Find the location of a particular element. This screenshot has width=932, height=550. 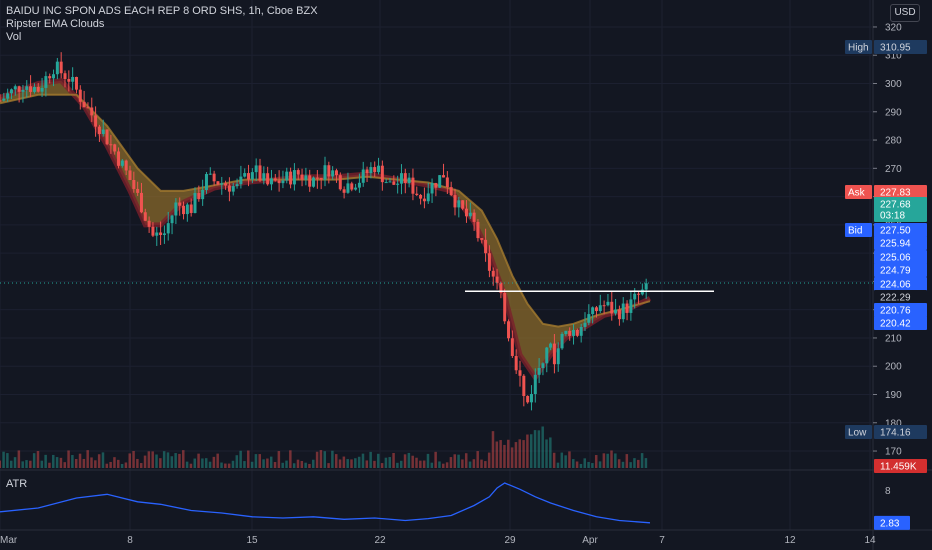

price-tag-value: 174.16 is located at coordinates (895, 433).